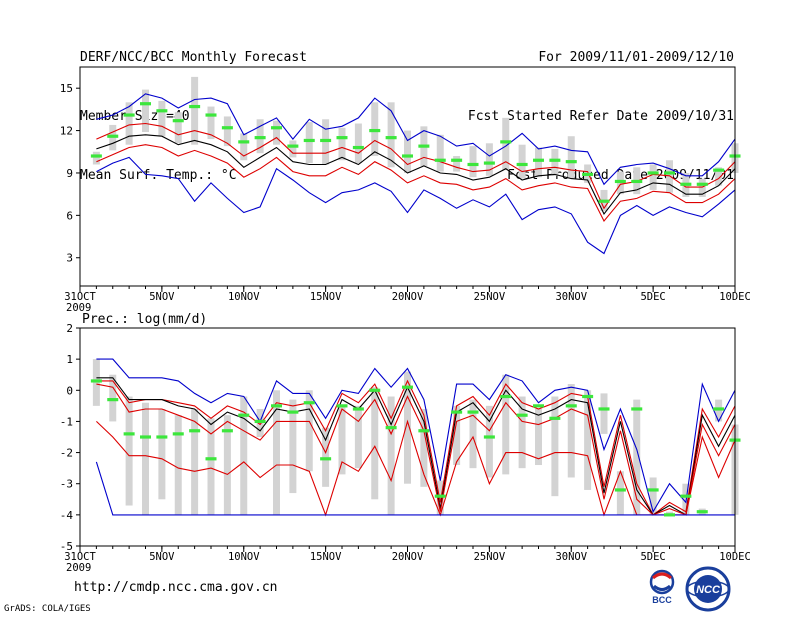 The width and height of the screenshot is (800, 618). Describe the element at coordinates (193, 57) in the screenshot. I see `chart-title: DERF/NCC/BCC Monthly Forecast` at that location.